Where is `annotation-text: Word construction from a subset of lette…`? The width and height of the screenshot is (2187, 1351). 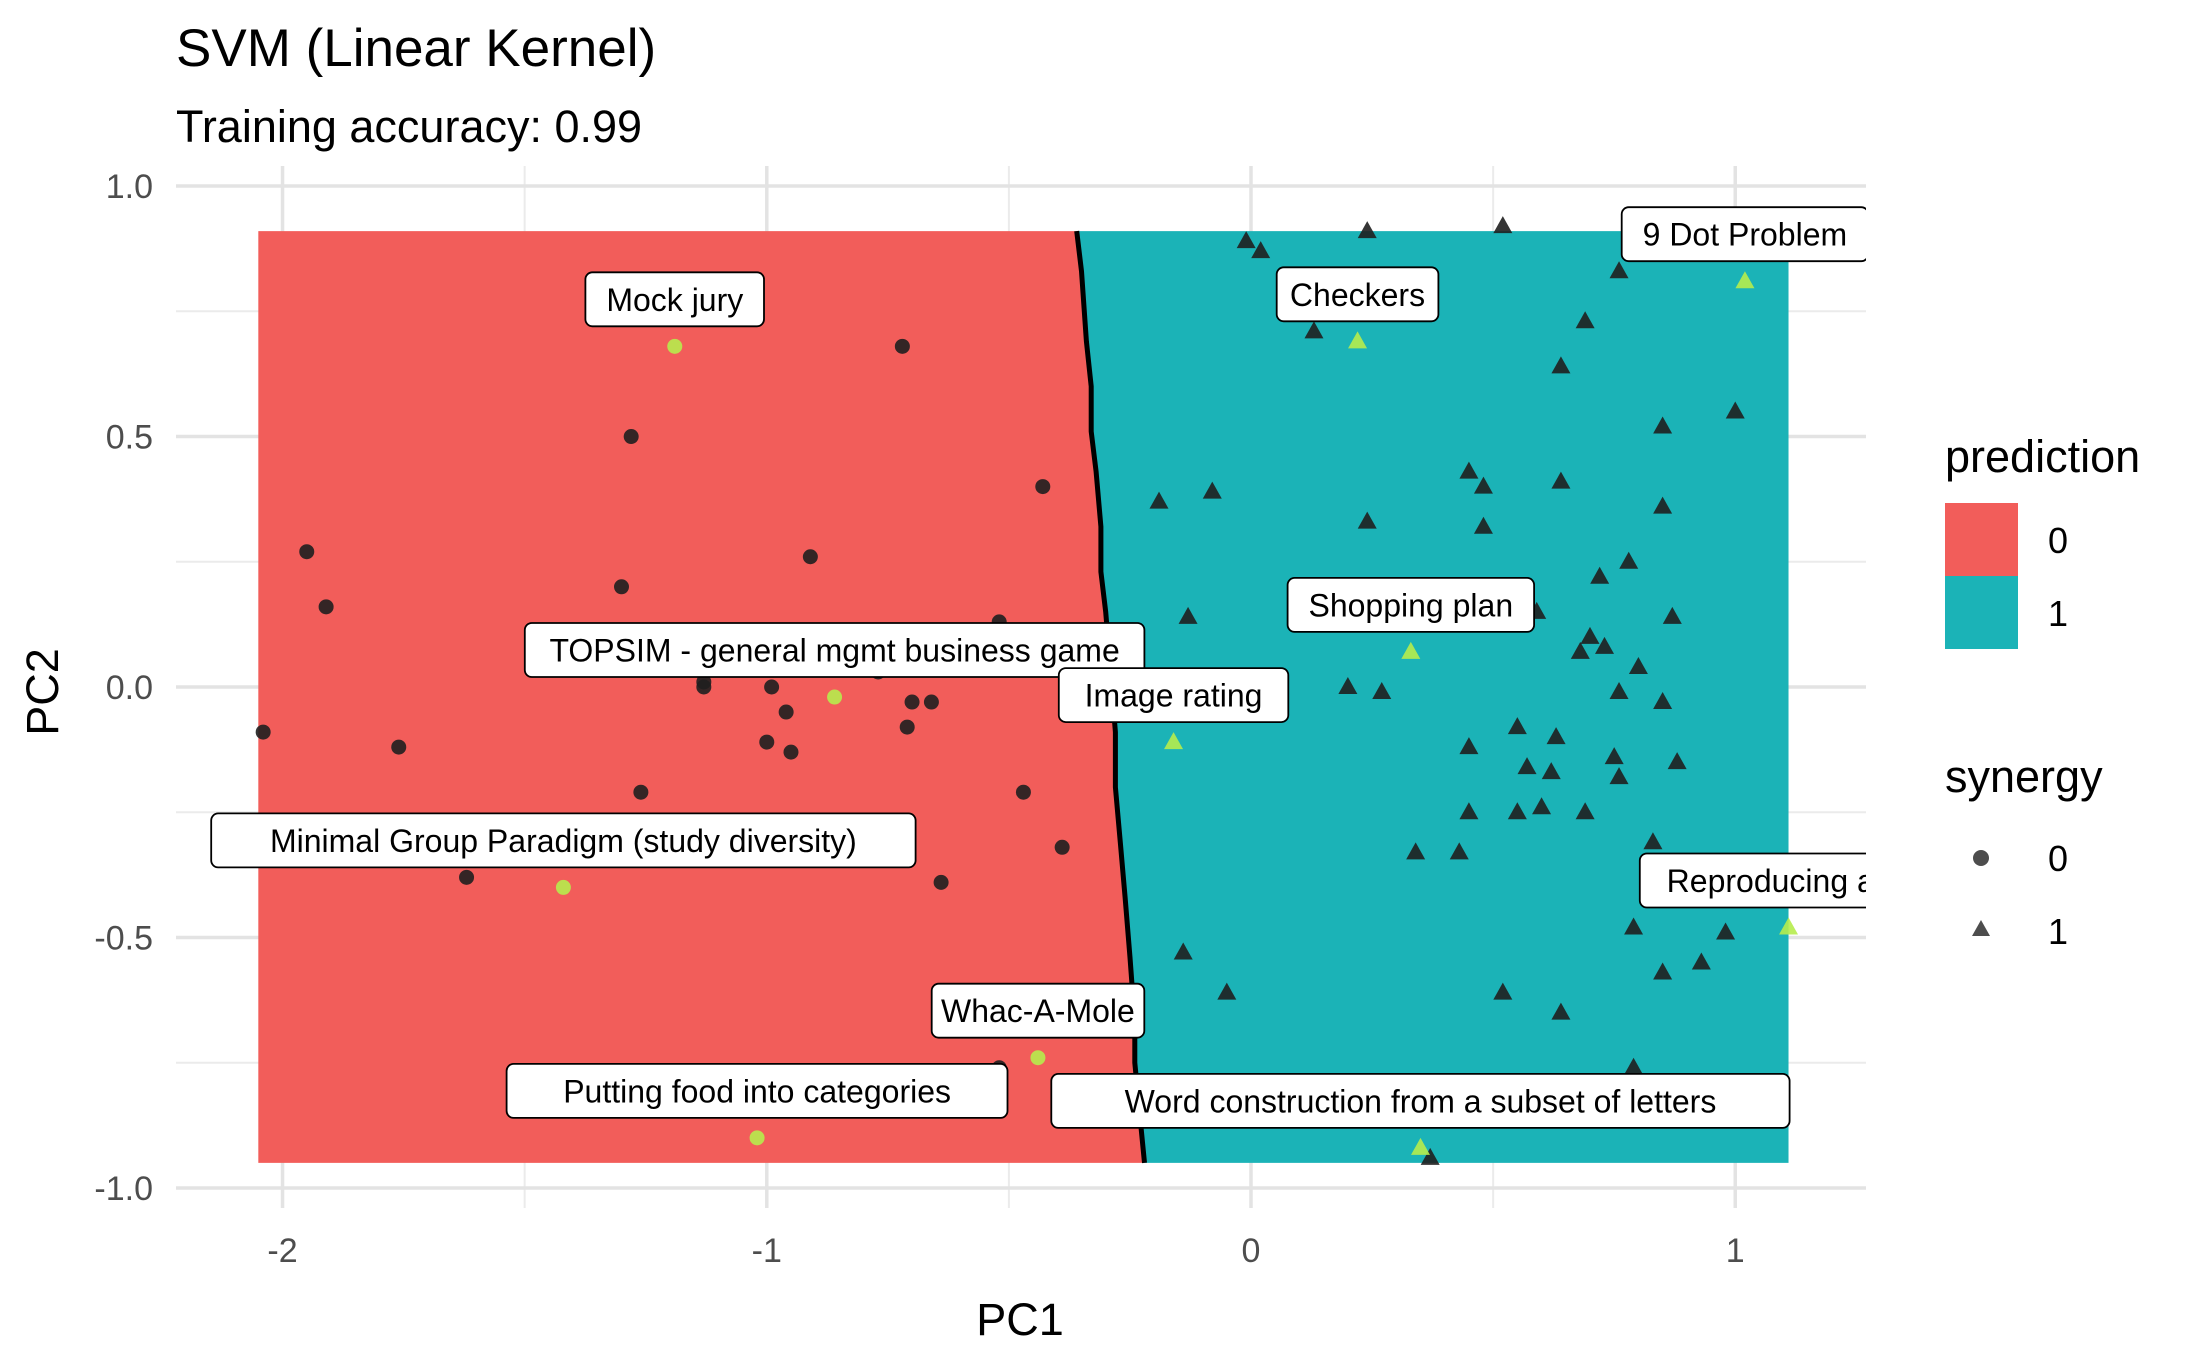 annotation-text: Word construction from a subset of lette… is located at coordinates (1421, 1101).